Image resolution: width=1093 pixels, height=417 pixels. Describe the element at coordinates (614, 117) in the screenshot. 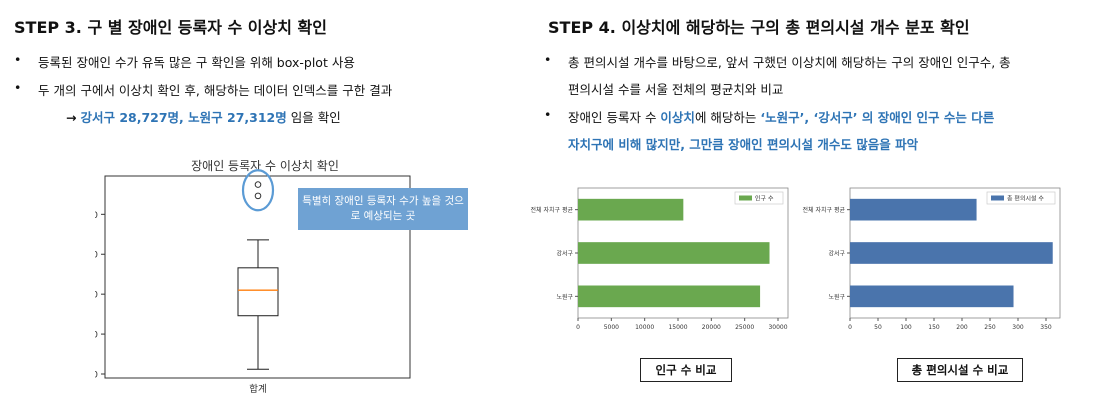

I see `bullet2-prefix: 장애인 등록자 수` at that location.